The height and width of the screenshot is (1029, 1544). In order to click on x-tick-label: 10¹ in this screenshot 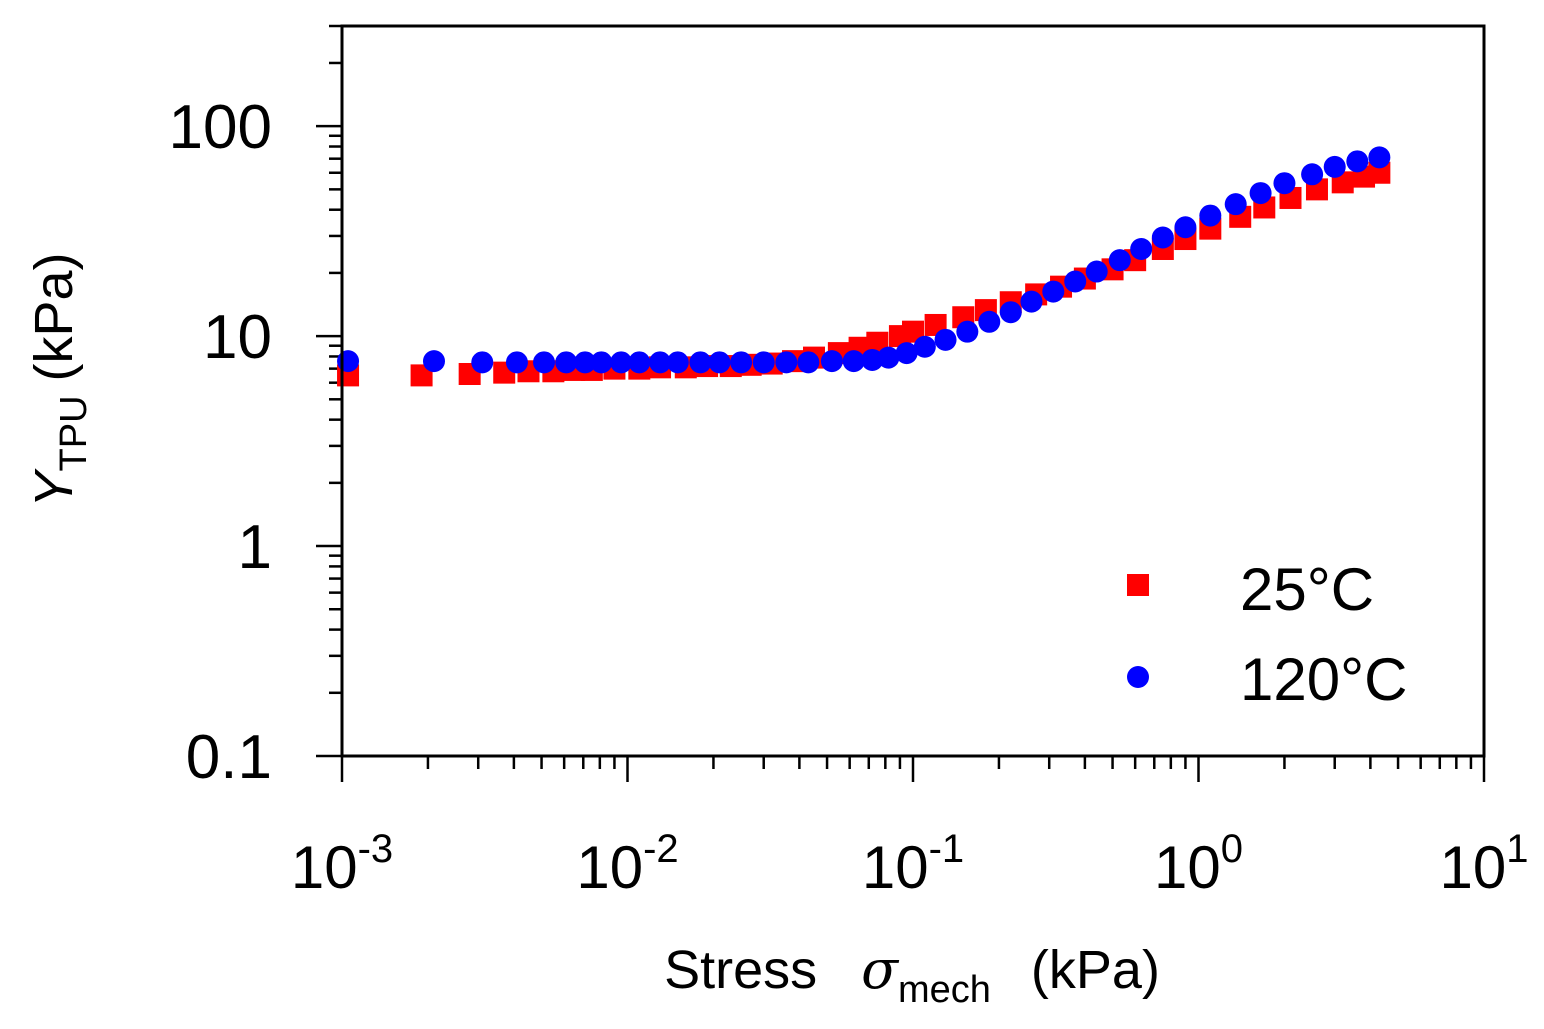, I will do `click(1484, 864)`.